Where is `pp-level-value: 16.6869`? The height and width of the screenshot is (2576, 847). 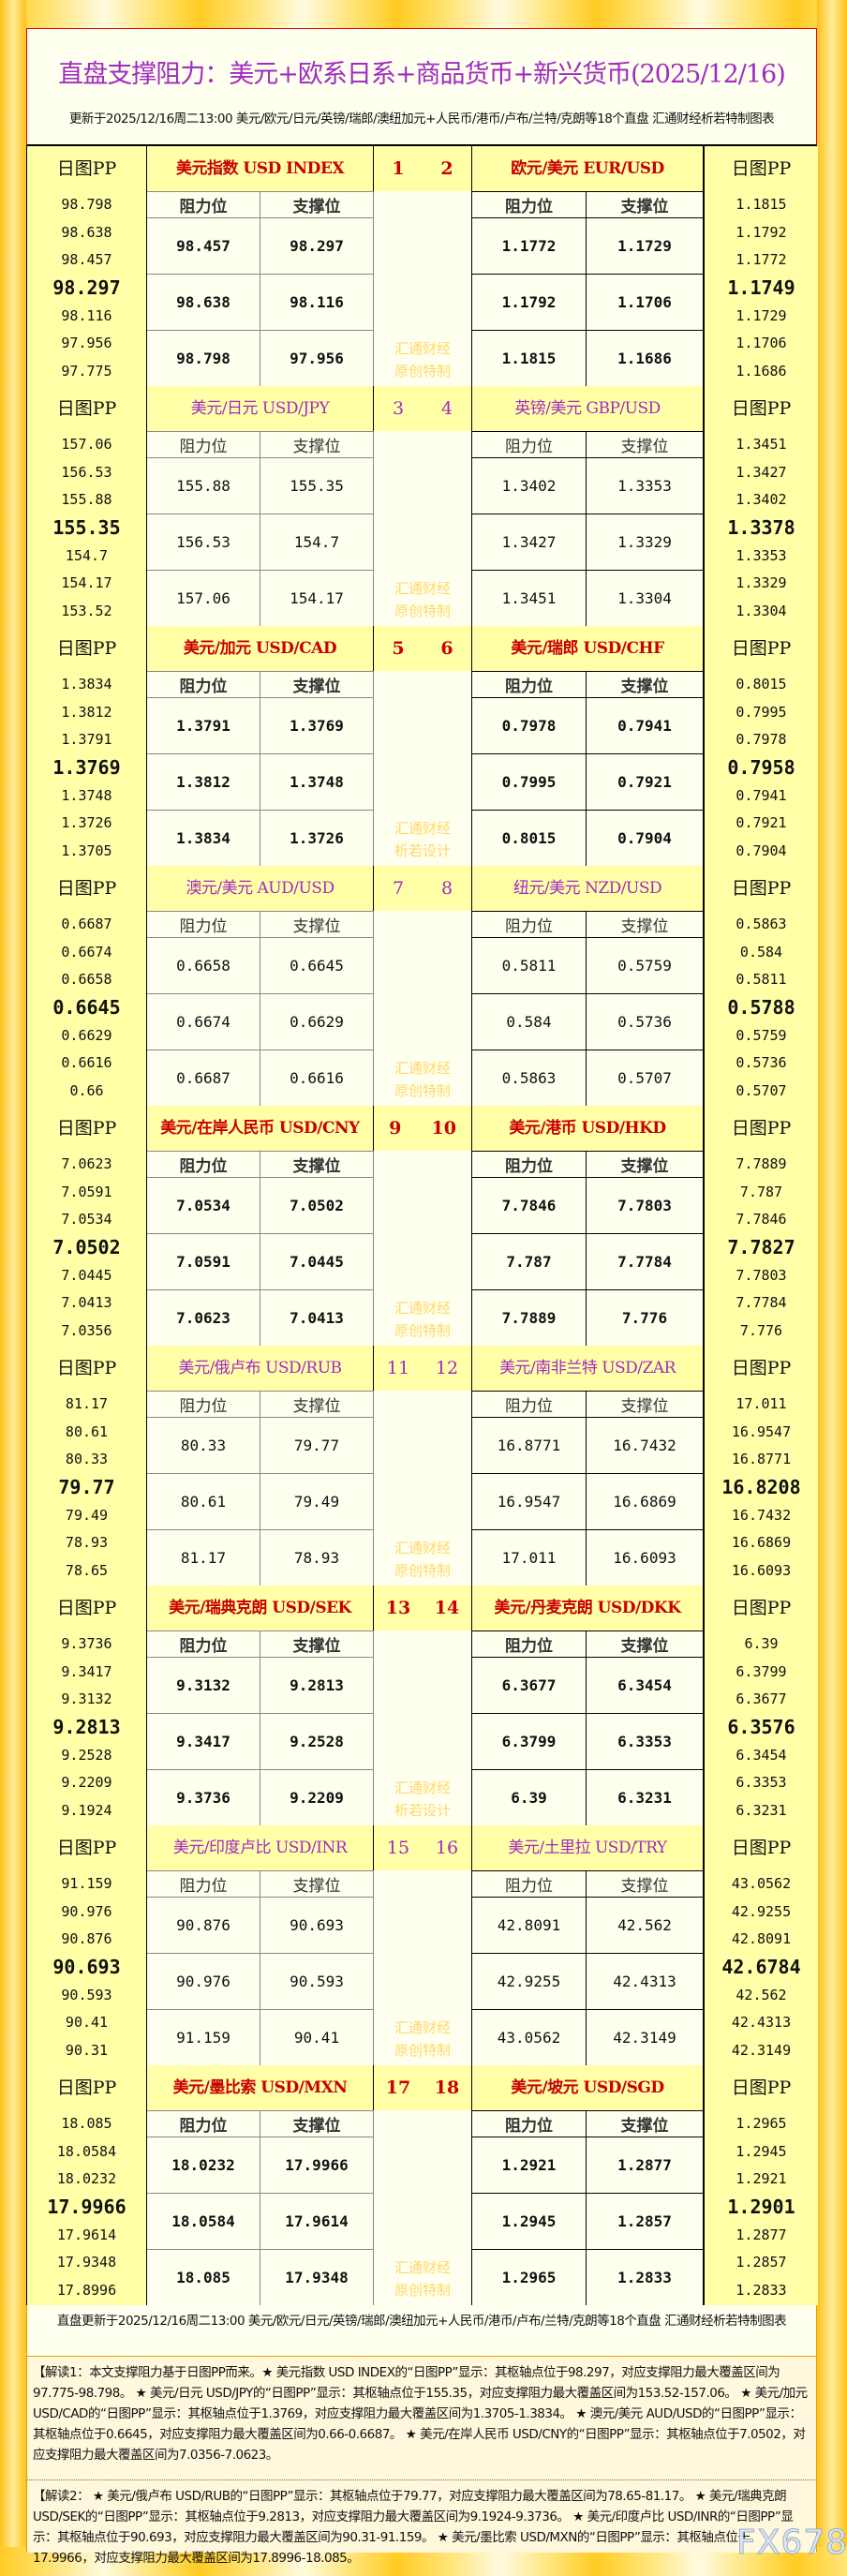 pp-level-value: 16.6869 is located at coordinates (762, 1543).